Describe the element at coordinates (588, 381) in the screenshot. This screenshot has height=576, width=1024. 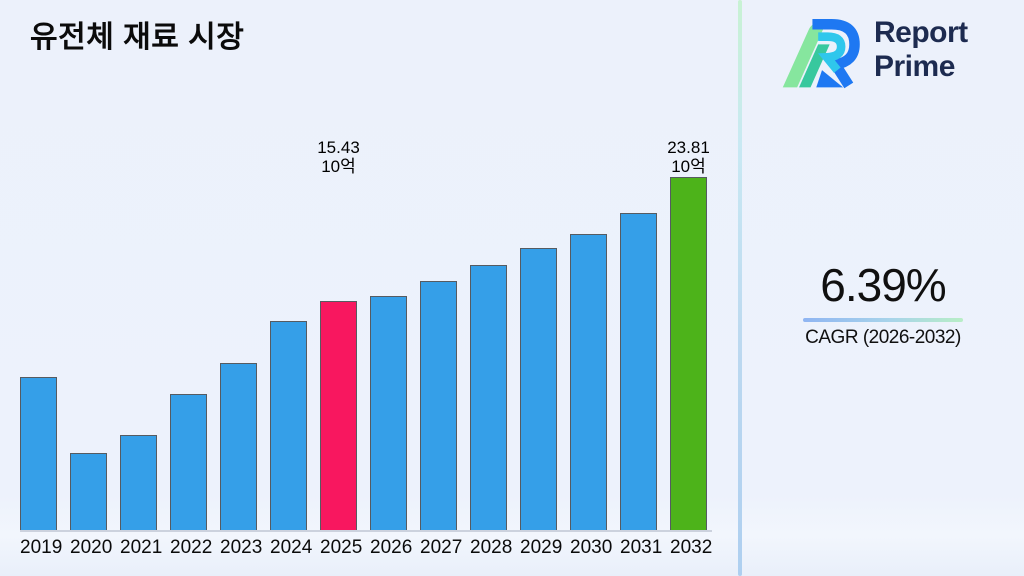
I see `bar-2030` at that location.